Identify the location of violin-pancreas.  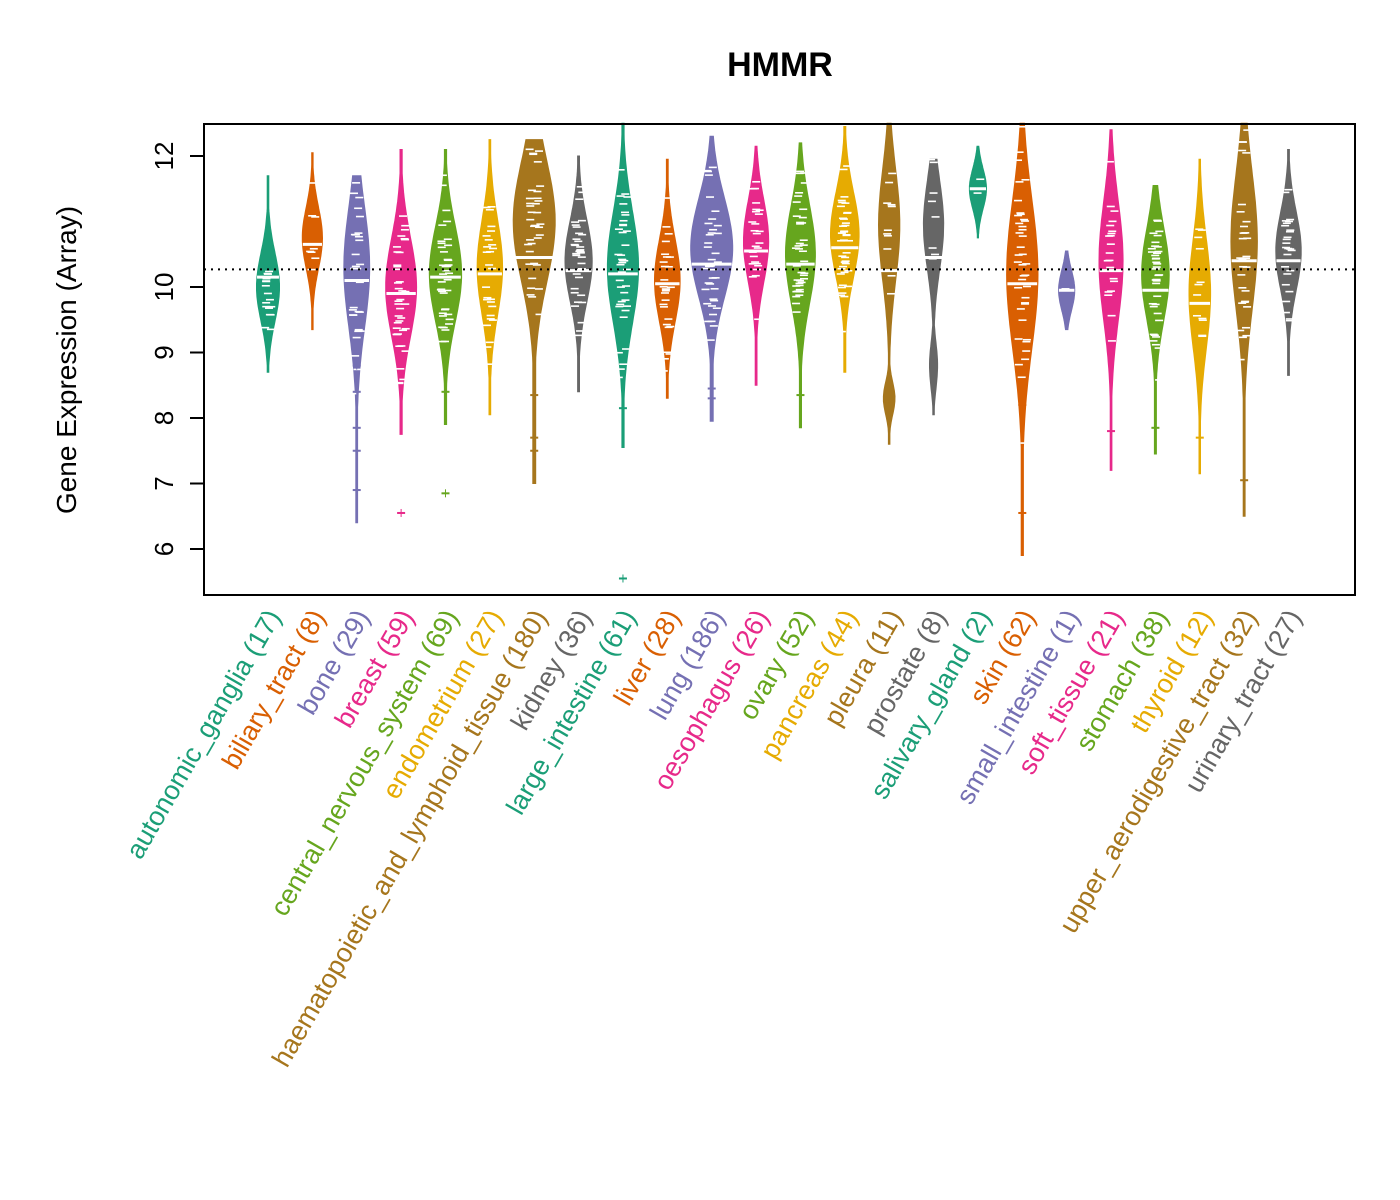
(845, 249).